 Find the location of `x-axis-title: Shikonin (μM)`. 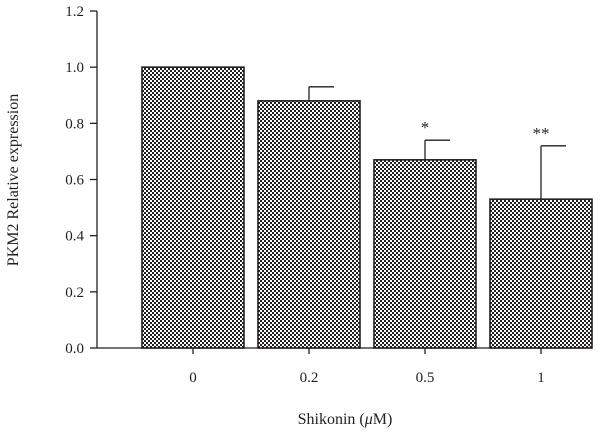

x-axis-title: Shikonin (μM) is located at coordinates (345, 419).